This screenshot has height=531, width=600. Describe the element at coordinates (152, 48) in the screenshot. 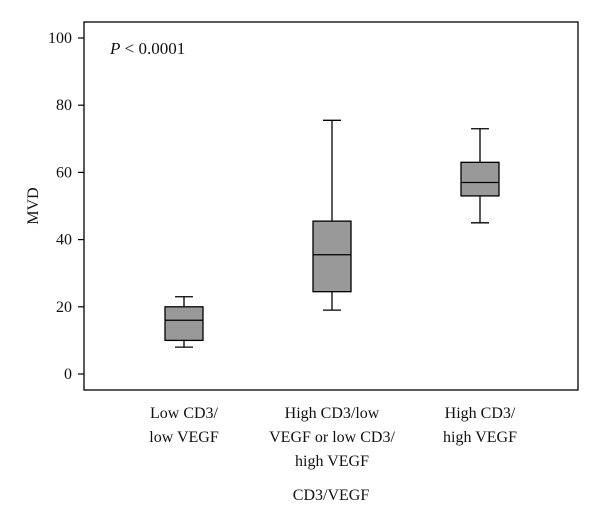

I see `p-value-text: < 0.0001` at that location.